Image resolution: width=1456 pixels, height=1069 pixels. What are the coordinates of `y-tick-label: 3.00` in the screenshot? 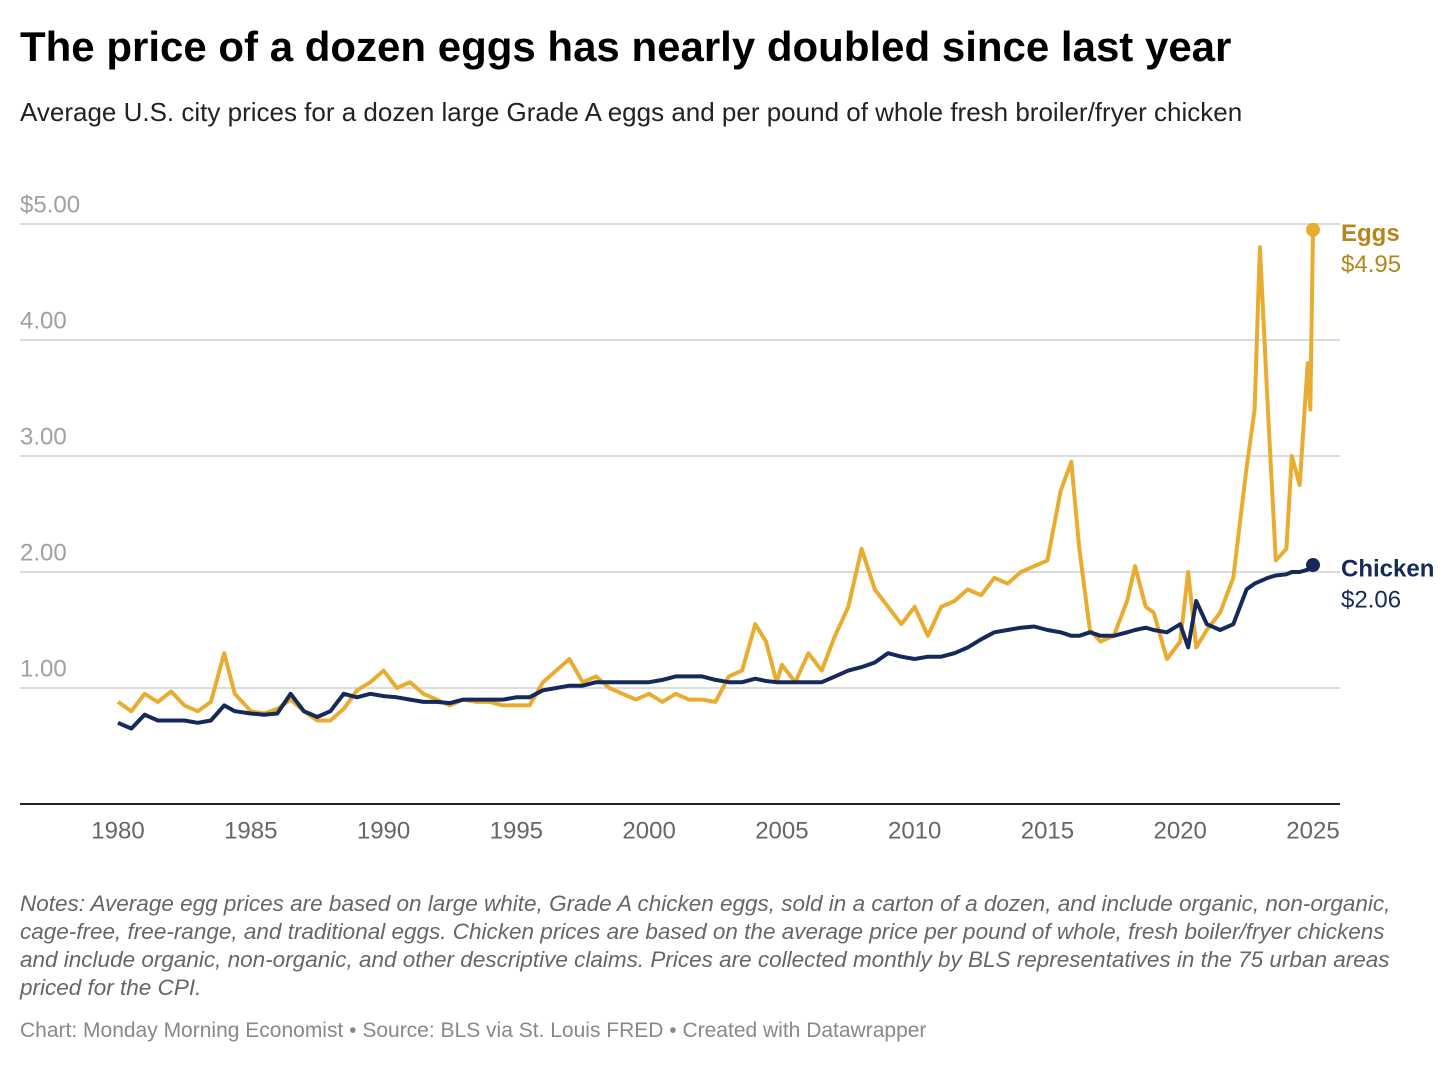 It's located at (43, 436).